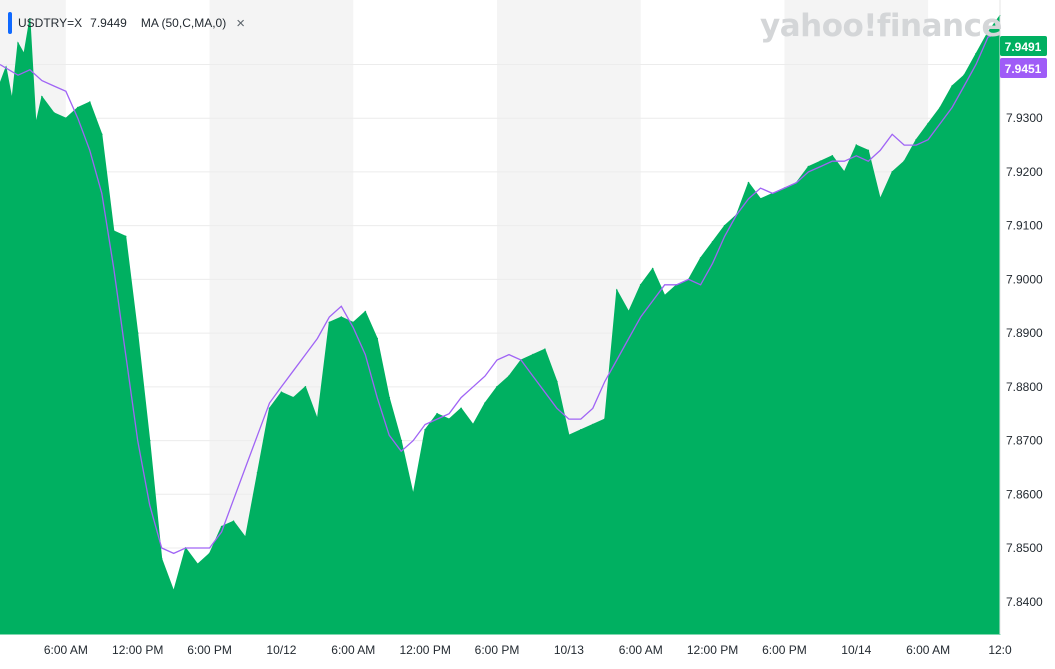 Image resolution: width=1055 pixels, height=669 pixels. Describe the element at coordinates (1023, 46) in the screenshot. I see `price-badge: 7.9491` at that location.